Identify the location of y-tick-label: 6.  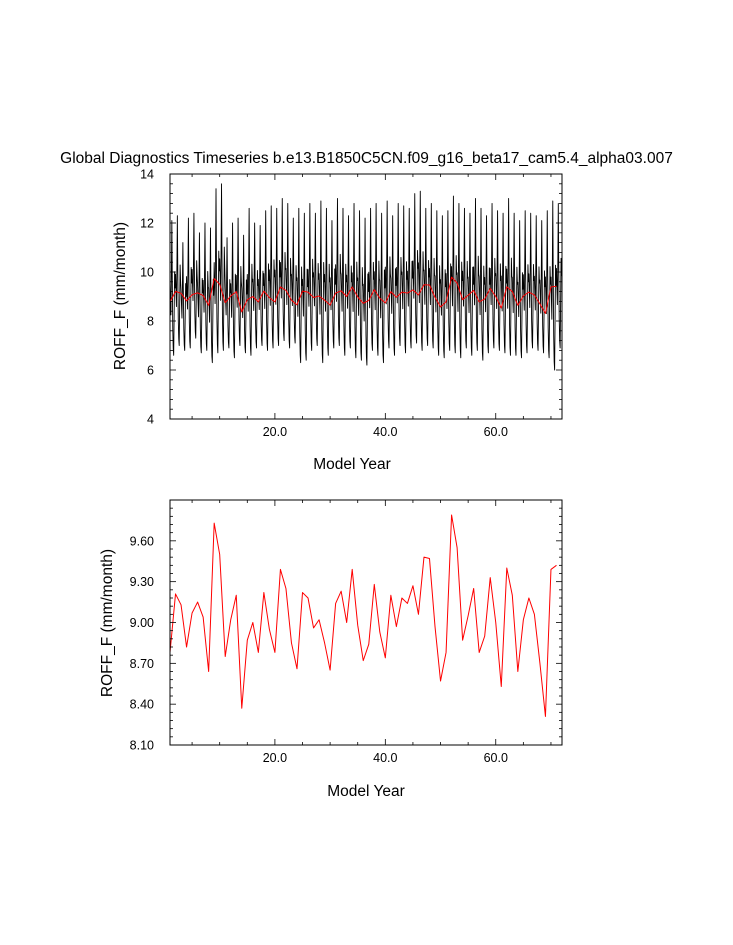
(150, 371).